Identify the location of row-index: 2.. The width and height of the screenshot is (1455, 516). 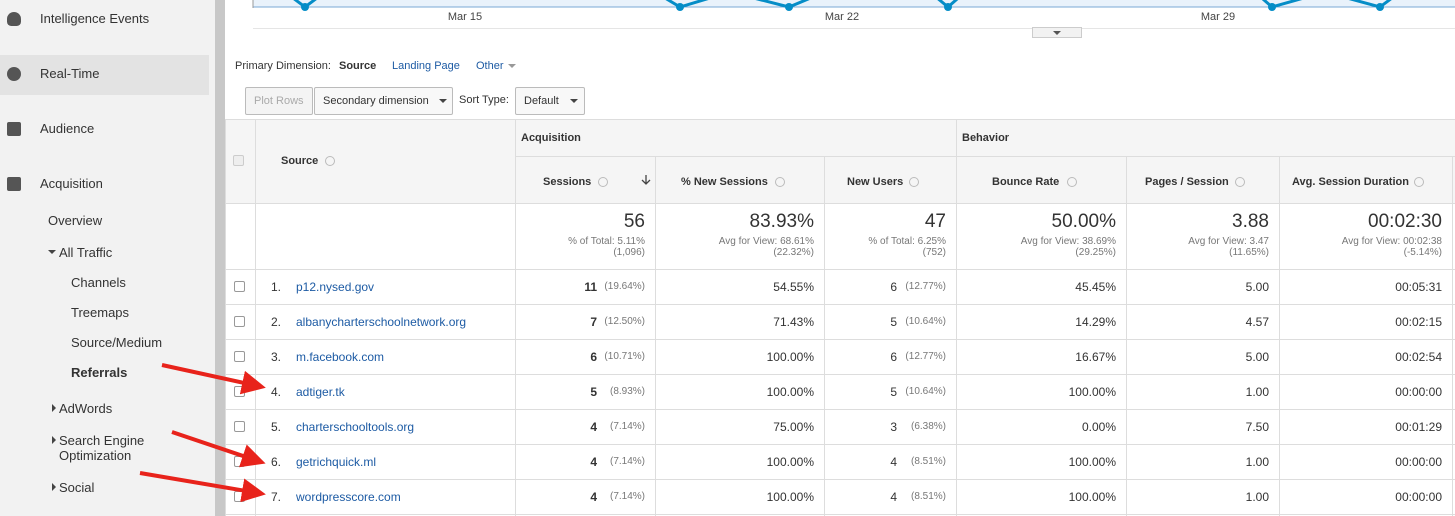
(276, 322).